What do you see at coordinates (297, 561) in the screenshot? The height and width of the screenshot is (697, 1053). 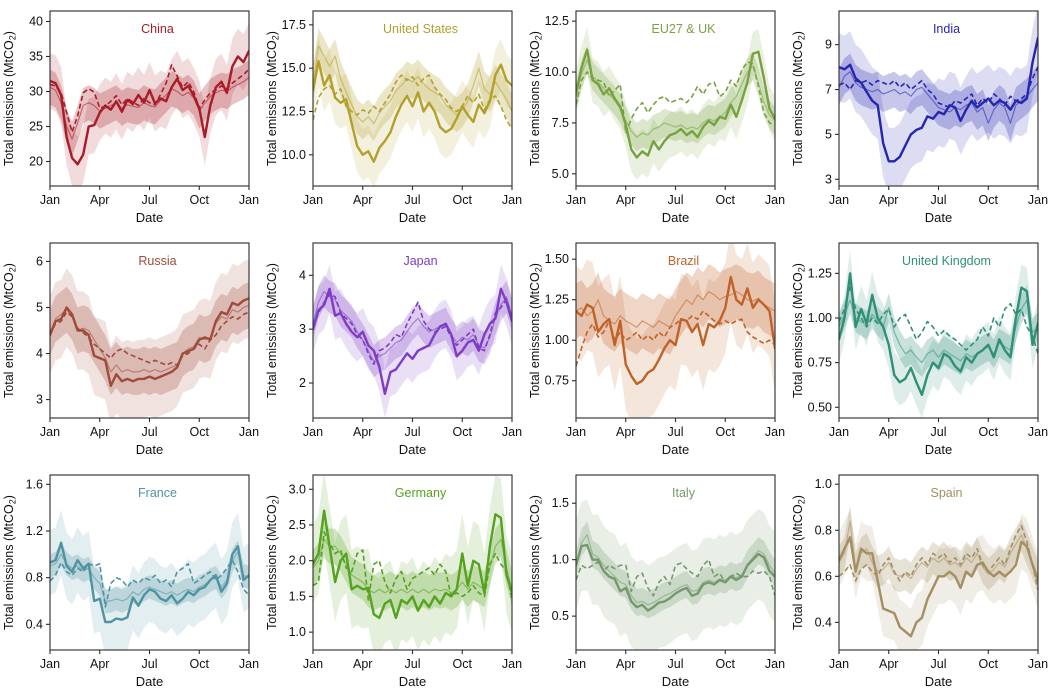 I see `y-tick-label: 2.0` at bounding box center [297, 561].